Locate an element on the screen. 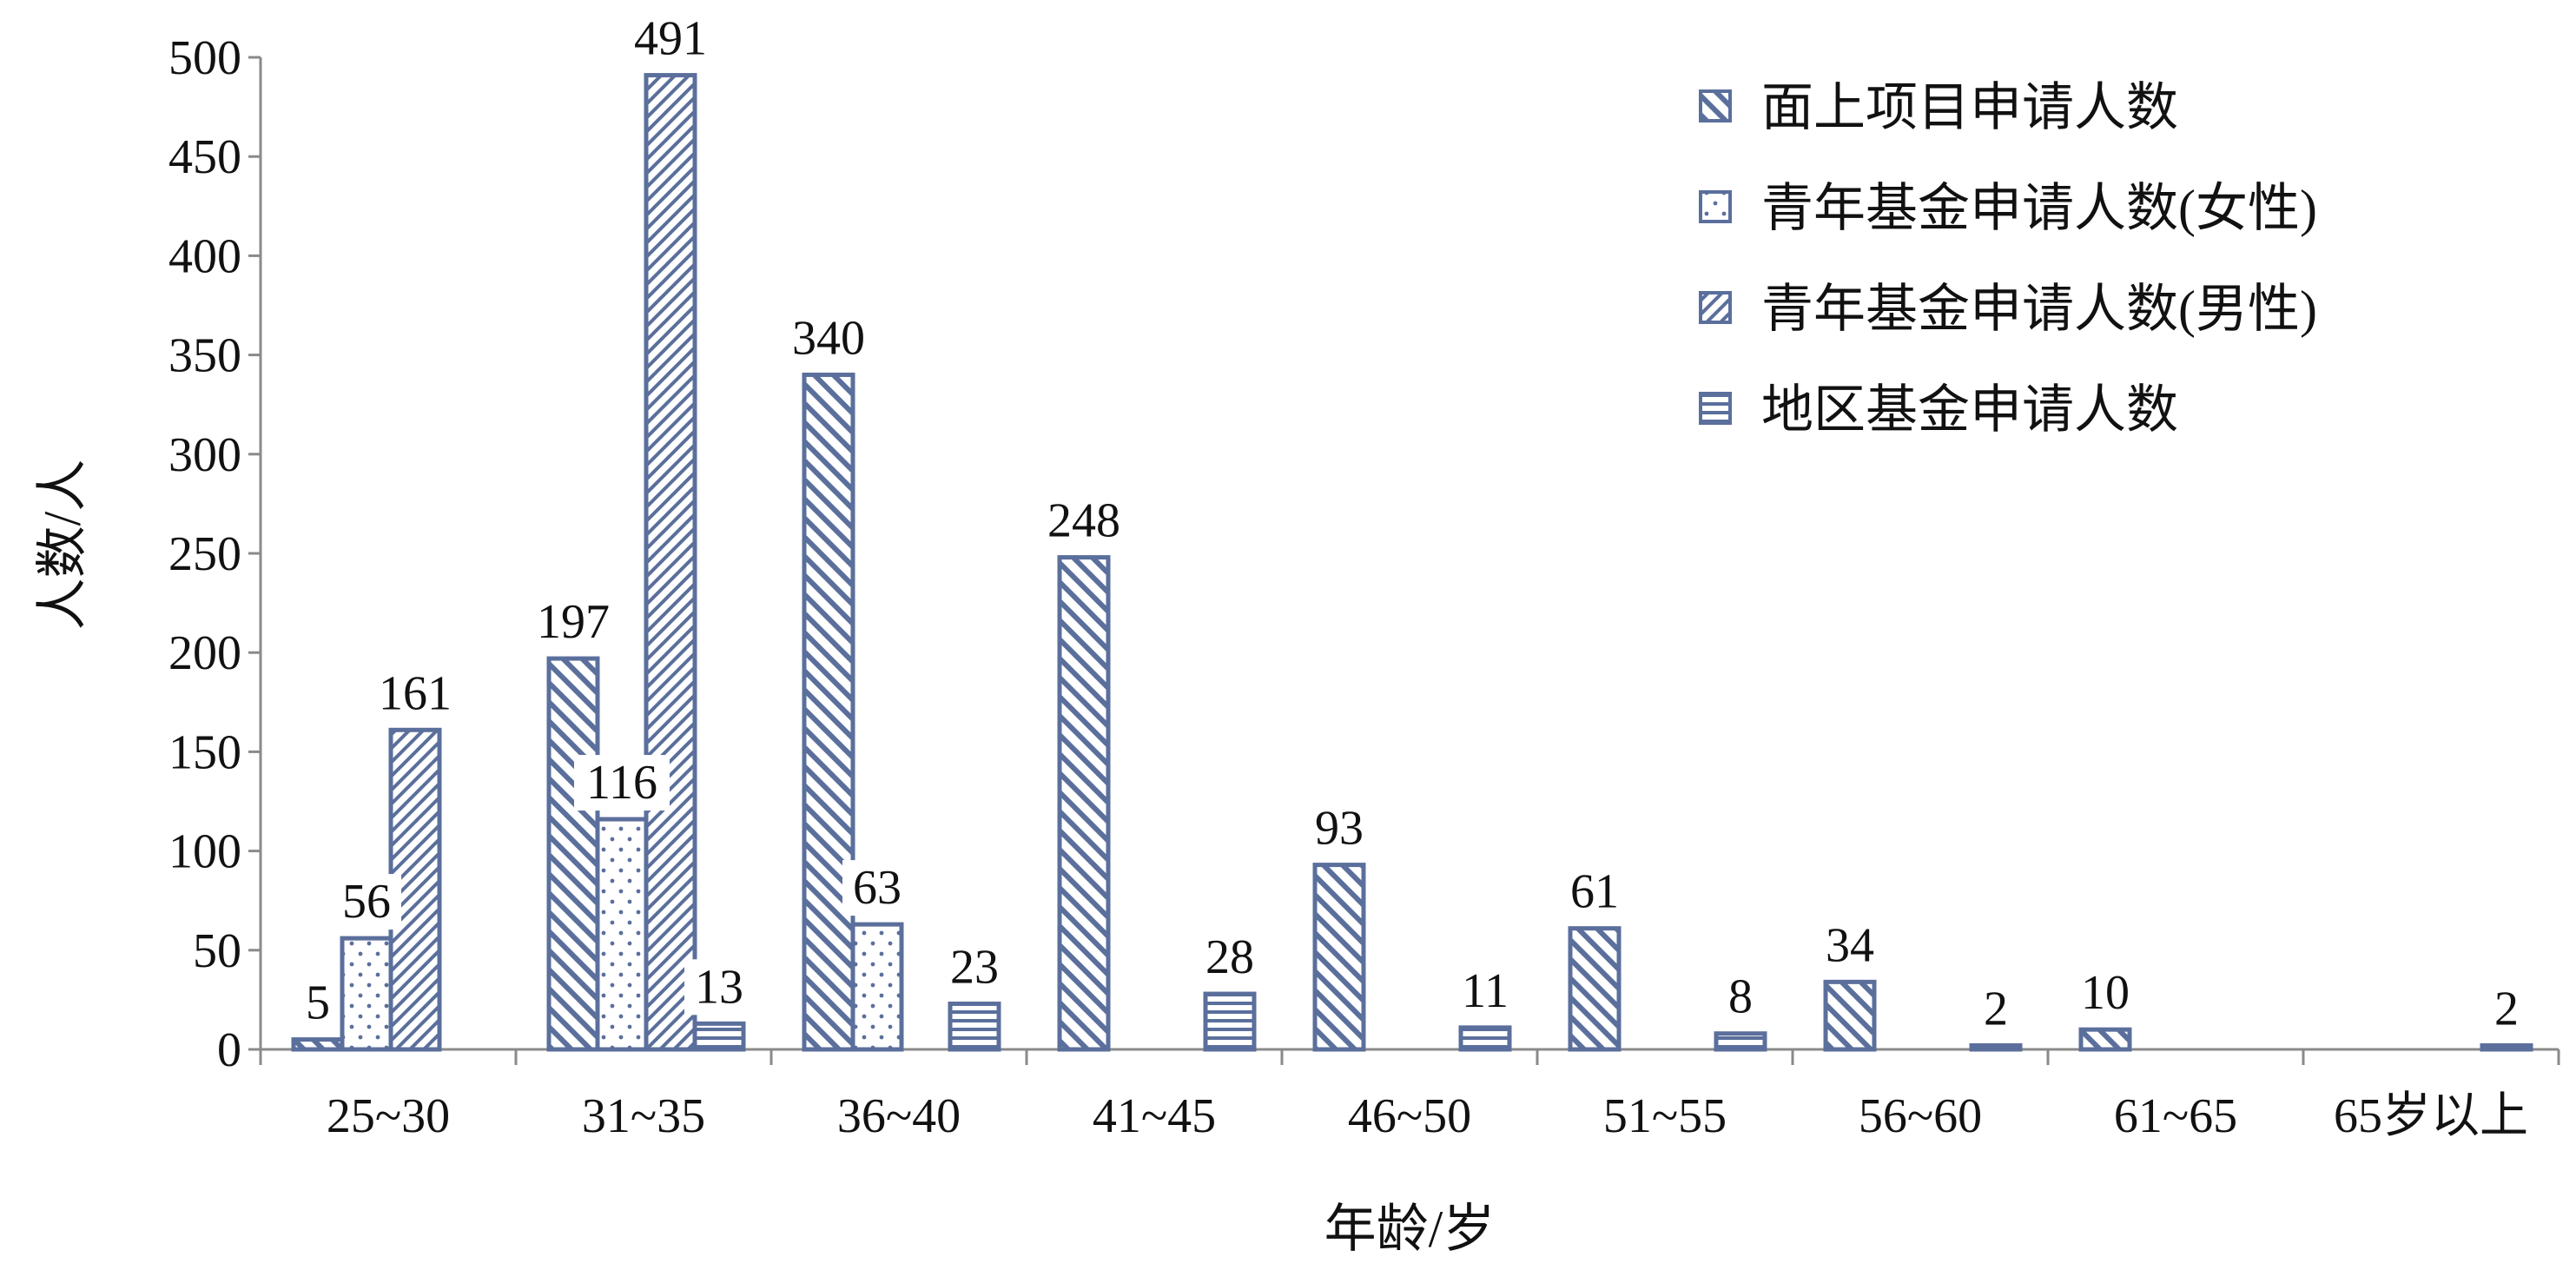 This screenshot has width=2576, height=1277. x-tick-label: 51~55 is located at coordinates (1665, 1116).